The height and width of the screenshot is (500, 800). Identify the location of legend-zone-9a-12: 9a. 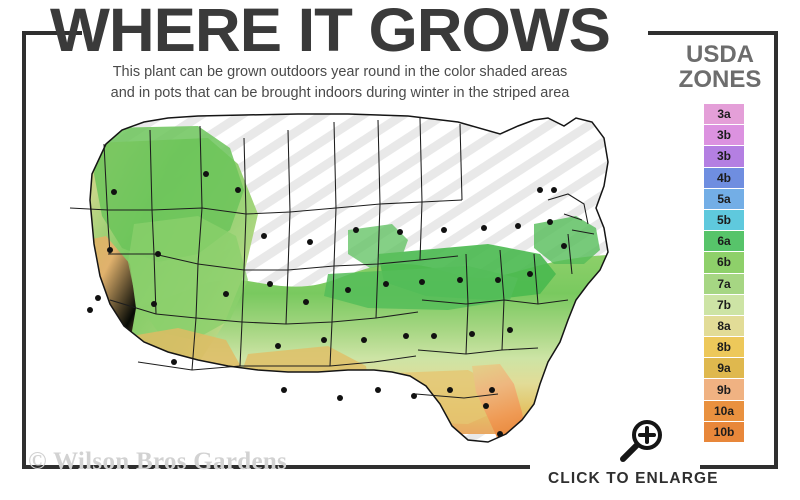
(724, 369).